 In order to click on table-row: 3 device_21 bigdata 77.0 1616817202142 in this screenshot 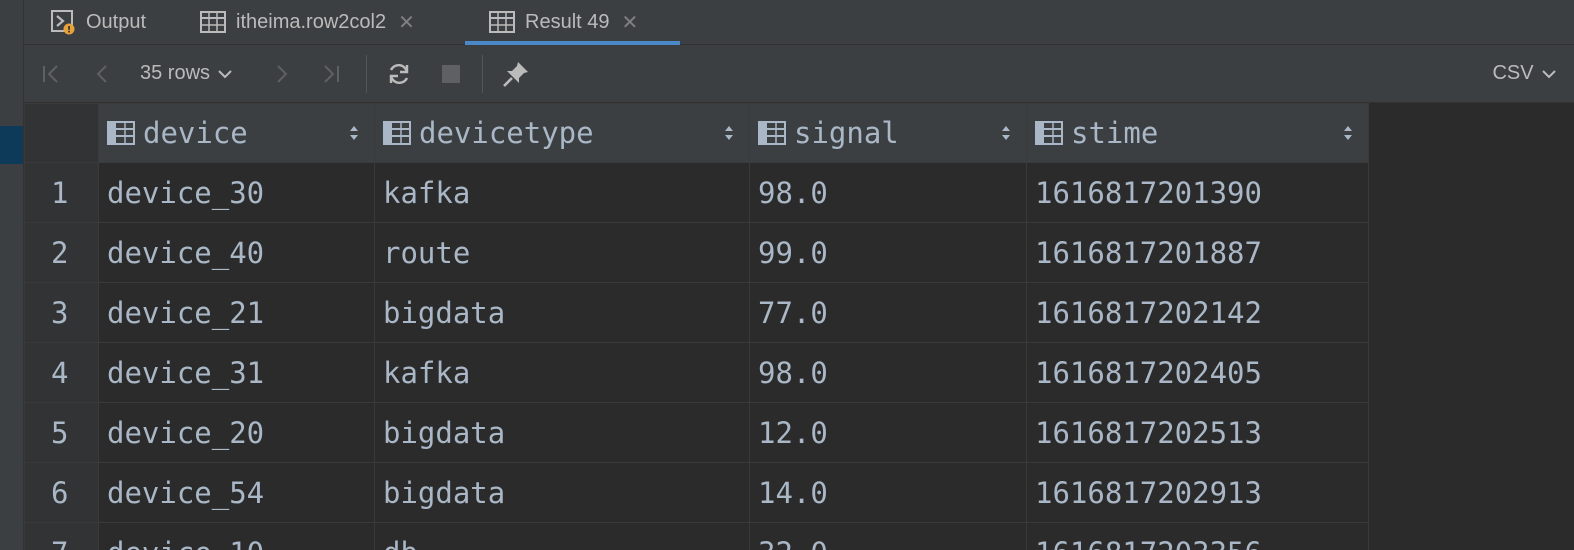, I will do `click(696, 312)`.